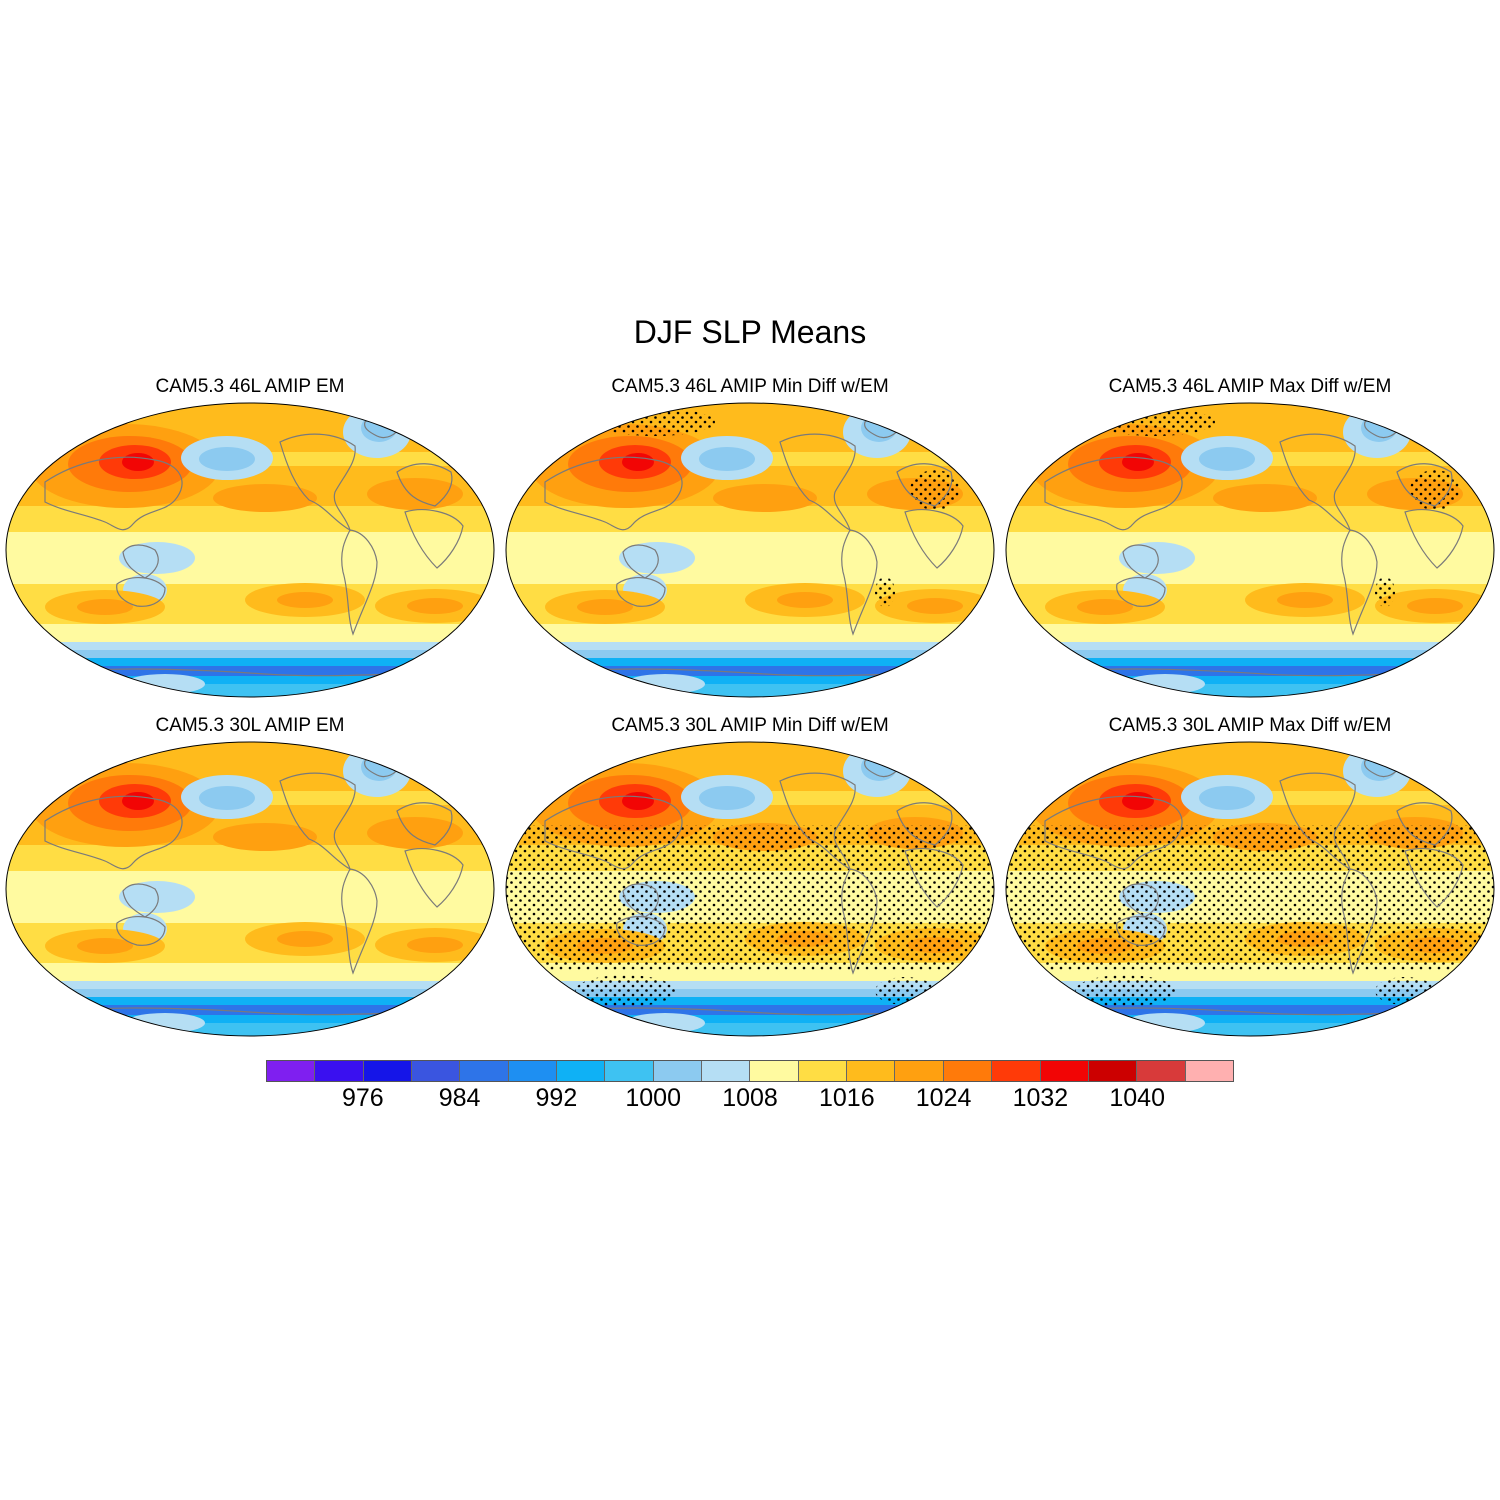 The image size is (1500, 1500). I want to click on panel-title-30l-max: CAM5.3 30L AMIP Max Diff w/EM, so click(1250, 725).